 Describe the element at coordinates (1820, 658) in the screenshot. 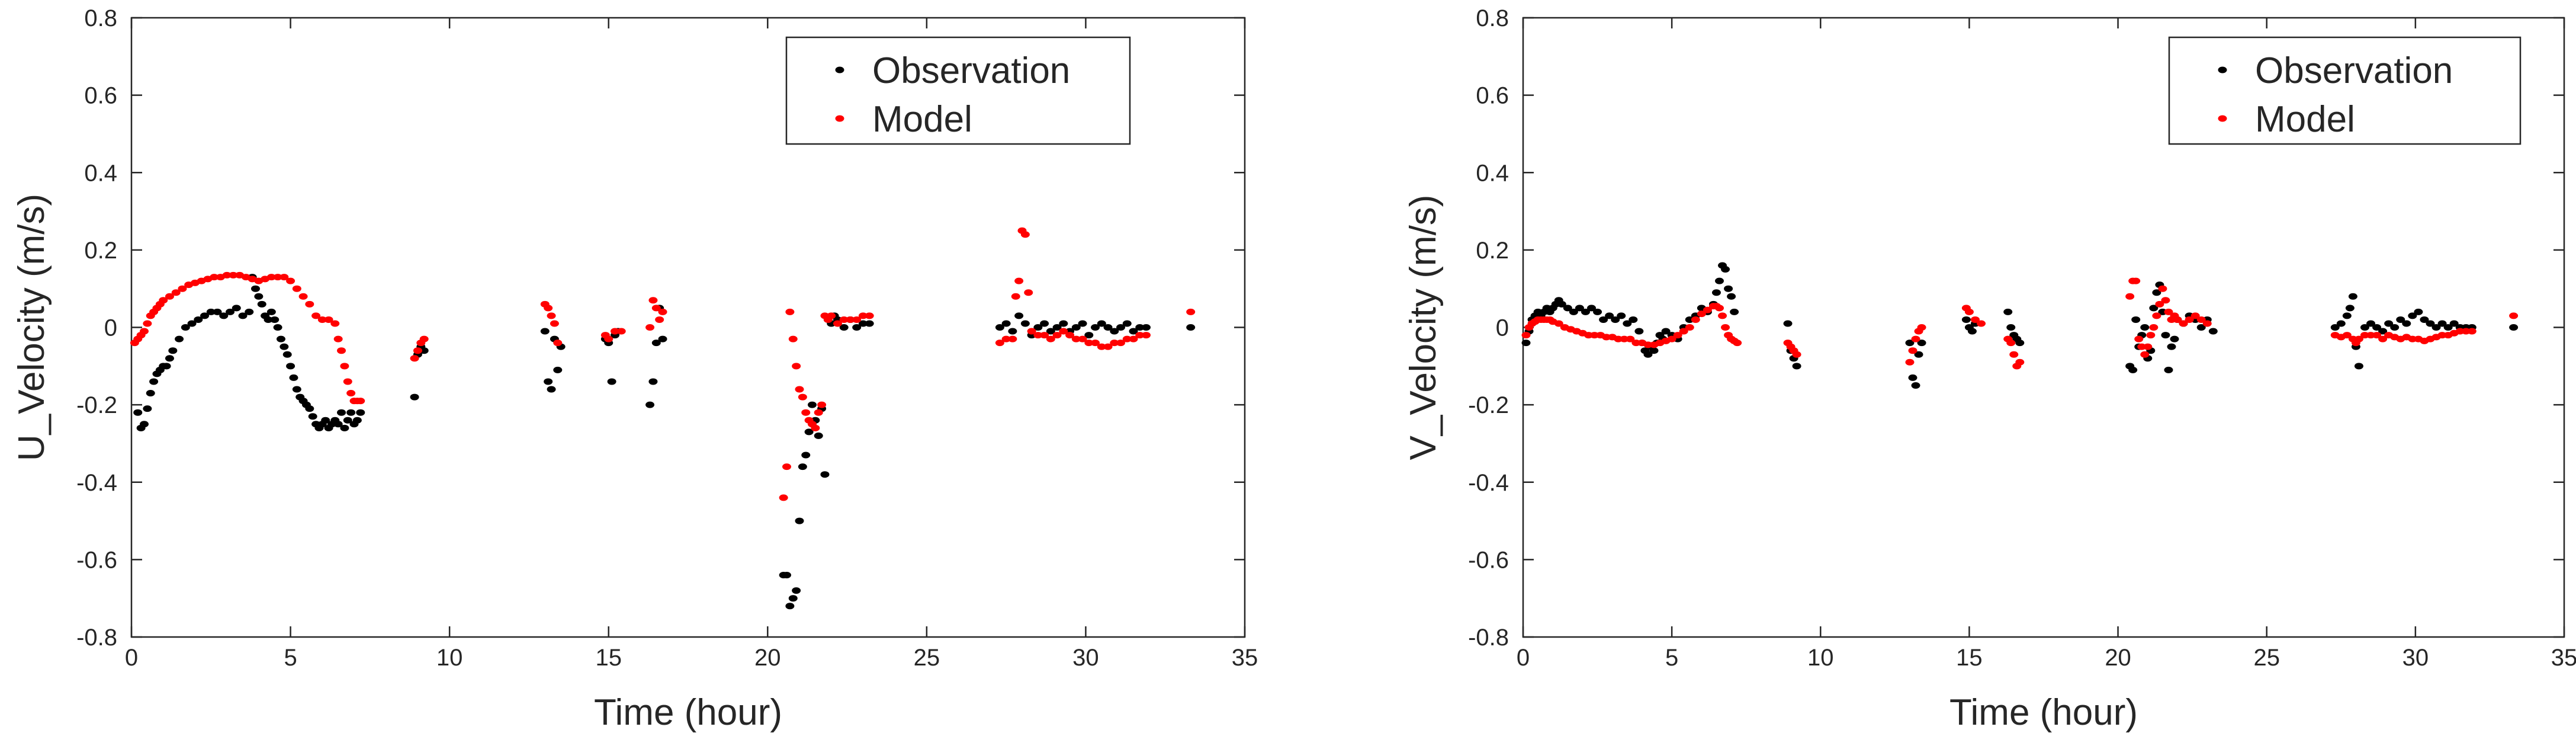

I see `v-velocity-xtick-label: 10` at that location.